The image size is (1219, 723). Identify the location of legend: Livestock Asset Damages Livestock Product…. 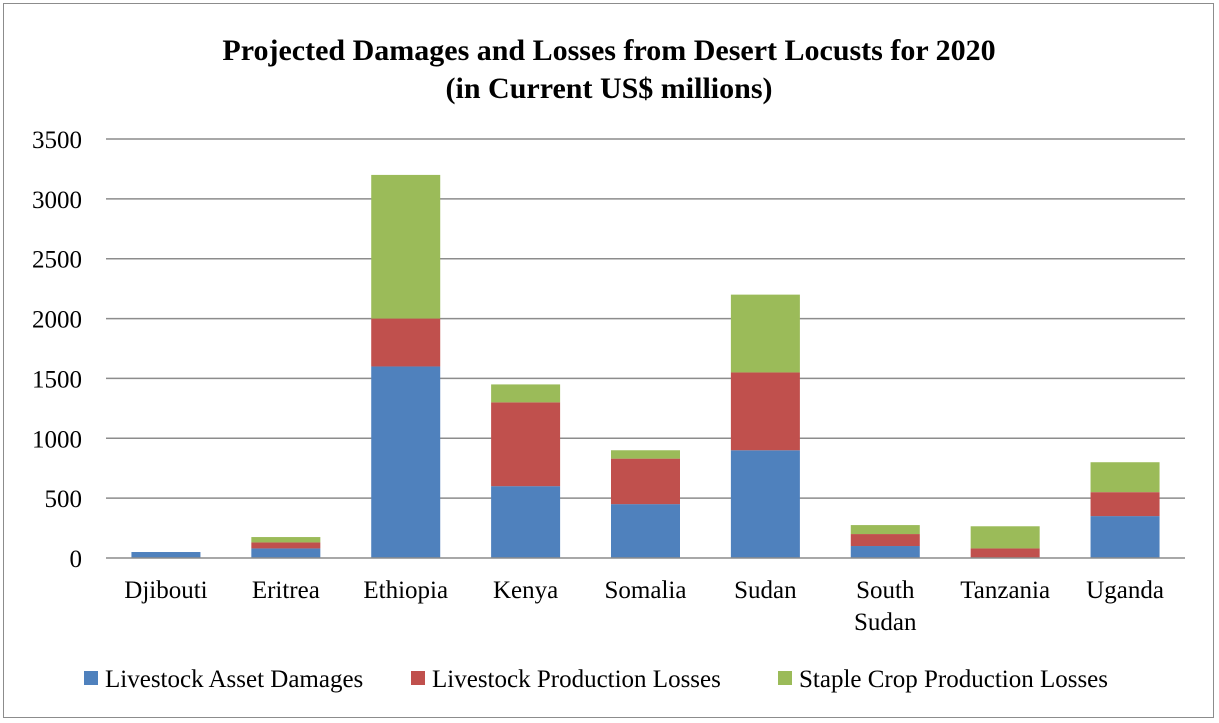
(596, 679).